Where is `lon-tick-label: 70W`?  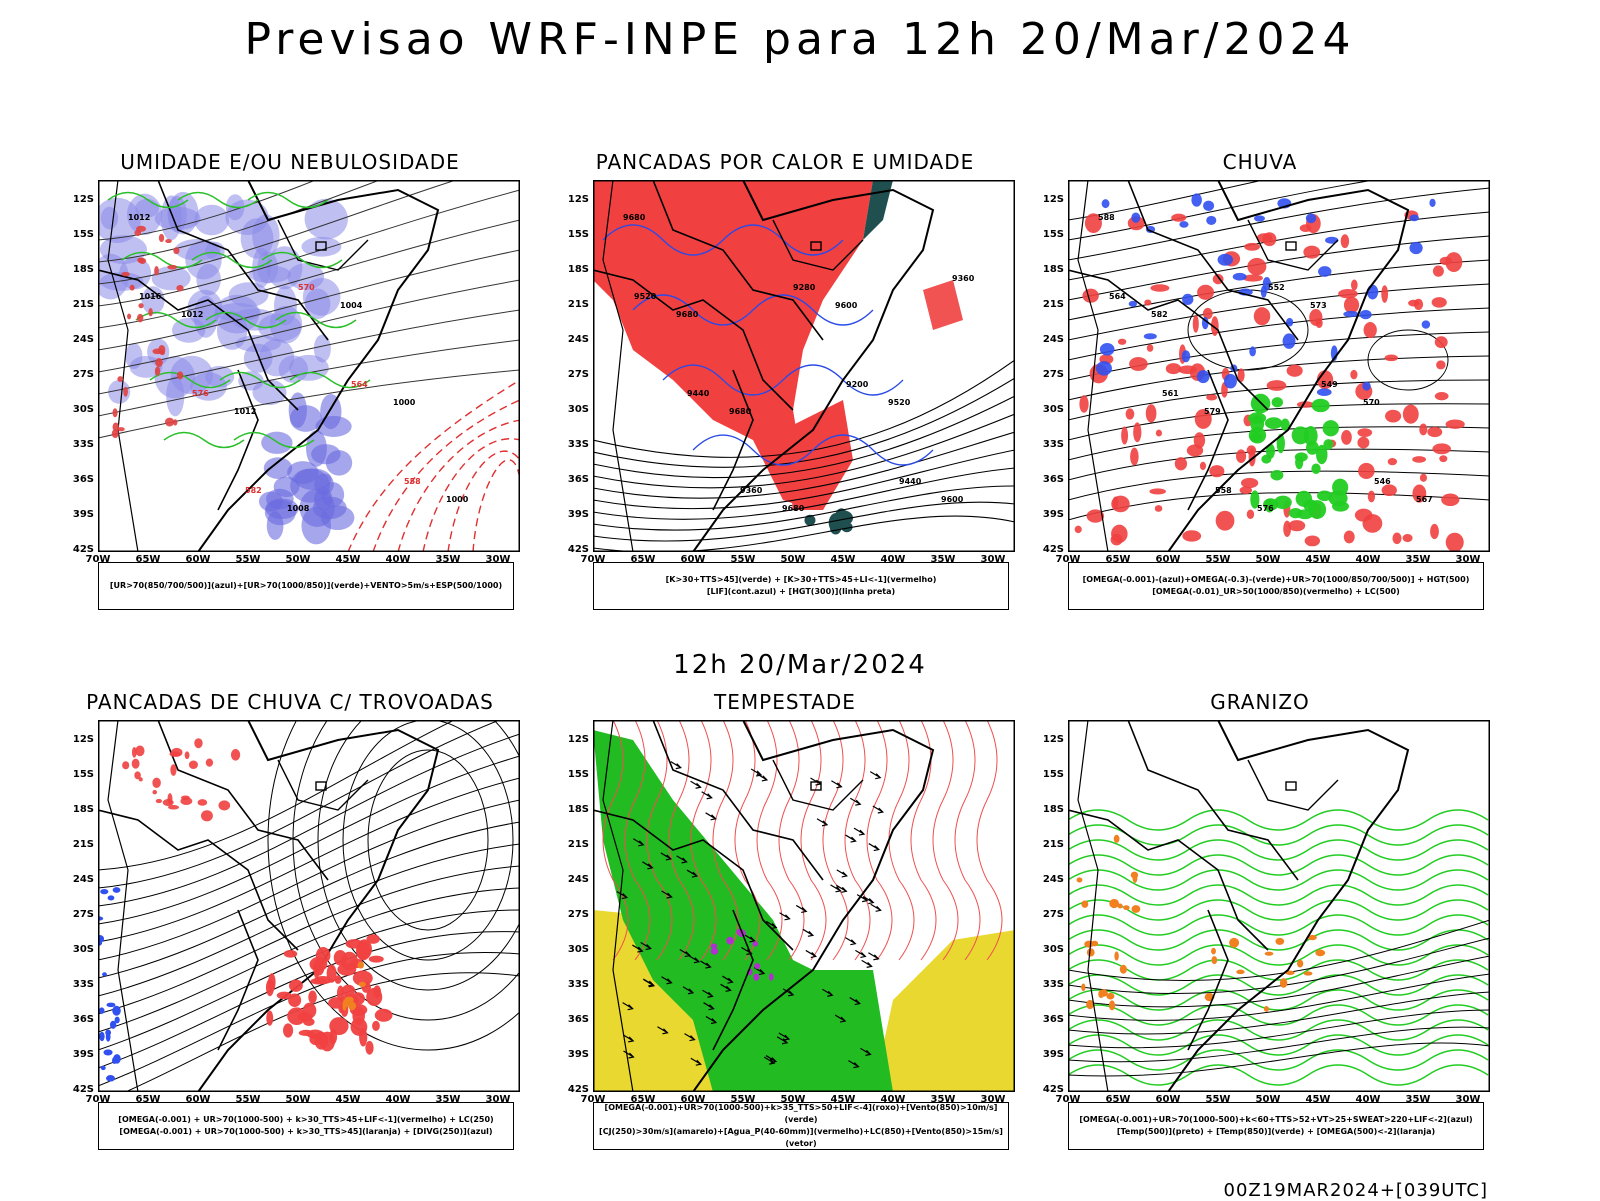 lon-tick-label: 70W is located at coordinates (593, 1099).